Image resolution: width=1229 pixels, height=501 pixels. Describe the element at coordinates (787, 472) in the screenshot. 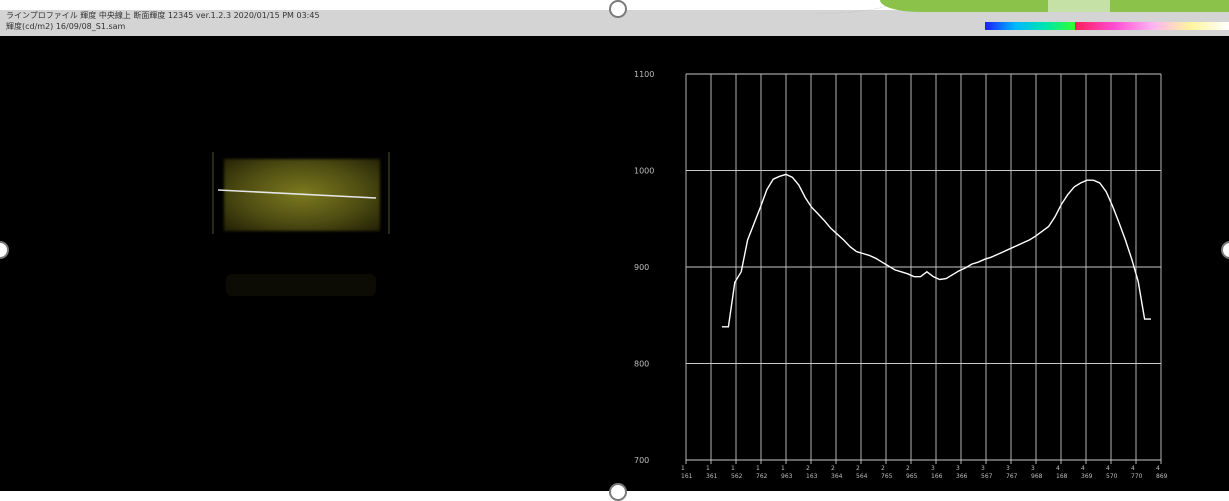

I see `x-tick-label: 1 963` at that location.